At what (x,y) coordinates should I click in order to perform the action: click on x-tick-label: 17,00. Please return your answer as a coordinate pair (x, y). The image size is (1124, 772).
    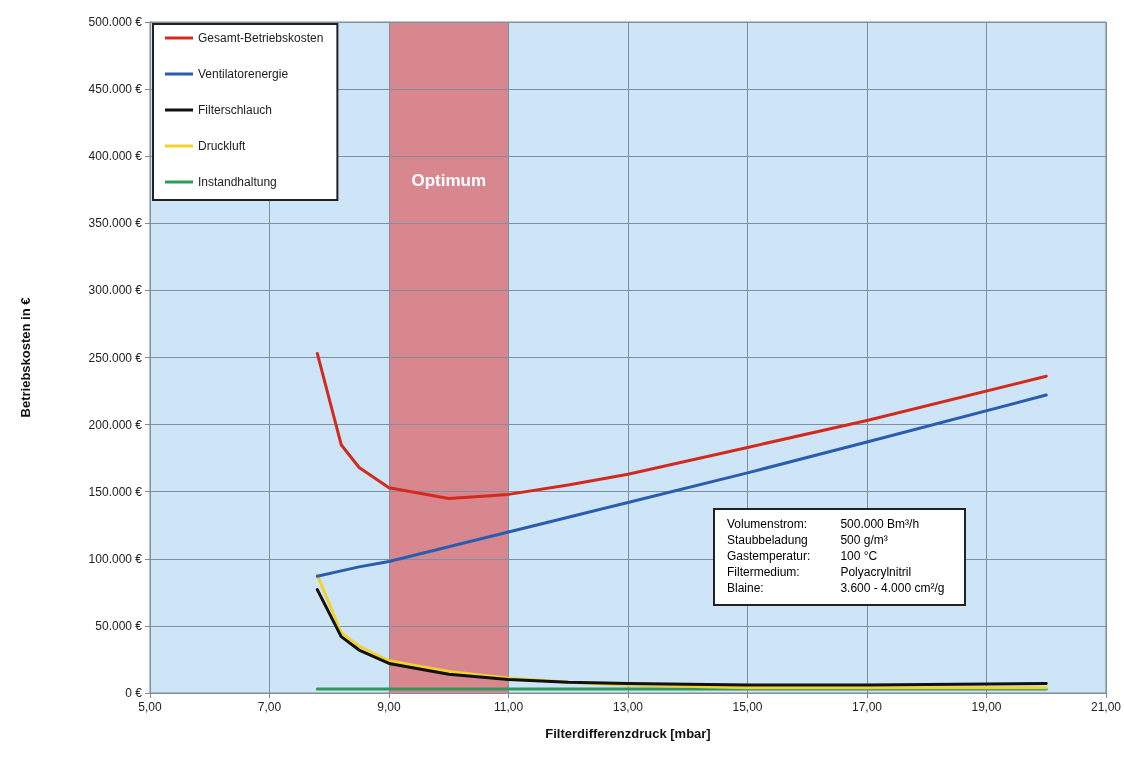
    Looking at the image, I should click on (867, 707).